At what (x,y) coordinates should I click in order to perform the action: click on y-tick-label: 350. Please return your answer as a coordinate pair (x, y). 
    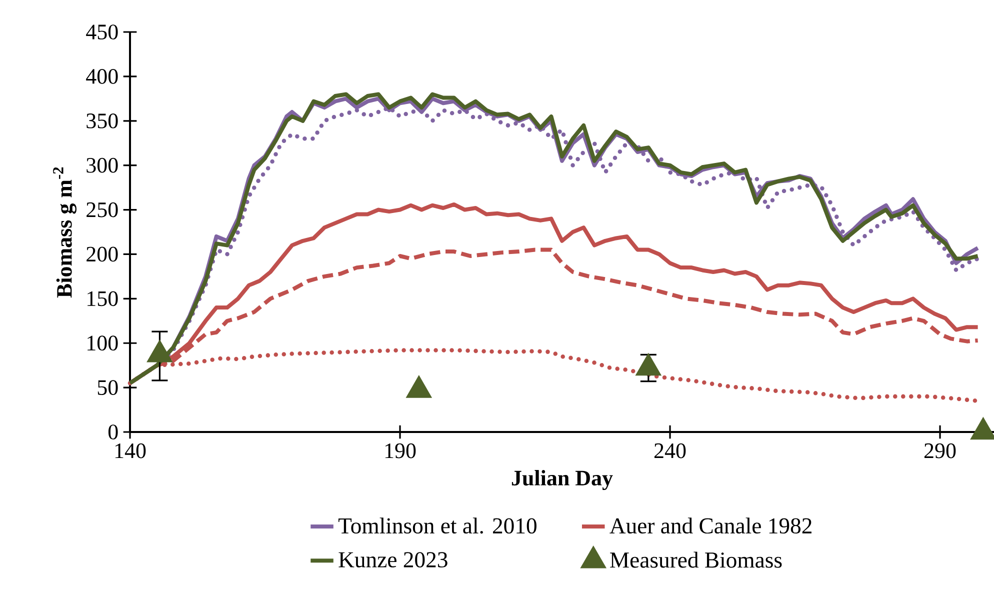
    Looking at the image, I should click on (102, 120).